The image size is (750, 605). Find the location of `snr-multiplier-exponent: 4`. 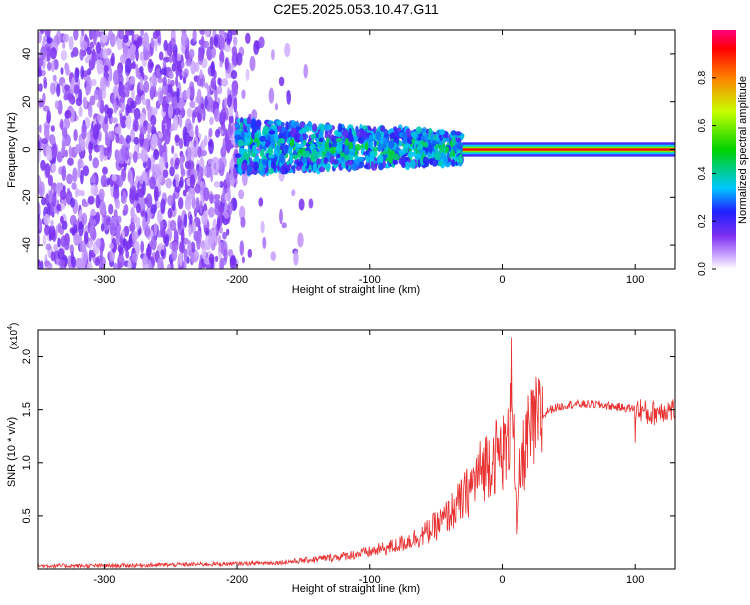

snr-multiplier-exponent: 4 is located at coordinates (10, 328).